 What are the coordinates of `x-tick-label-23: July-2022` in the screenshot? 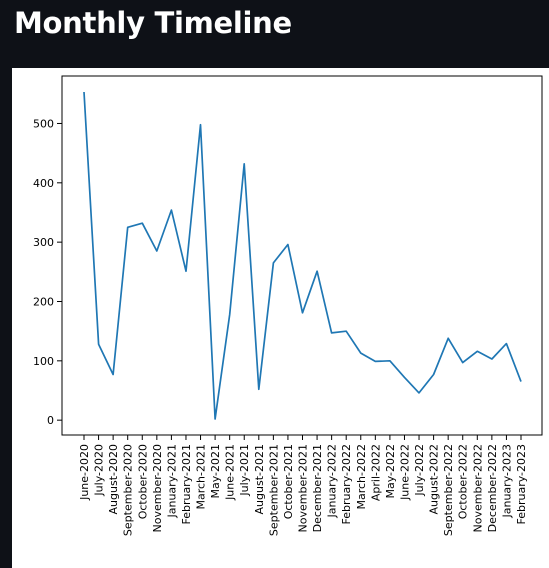 It's located at (419, 470).